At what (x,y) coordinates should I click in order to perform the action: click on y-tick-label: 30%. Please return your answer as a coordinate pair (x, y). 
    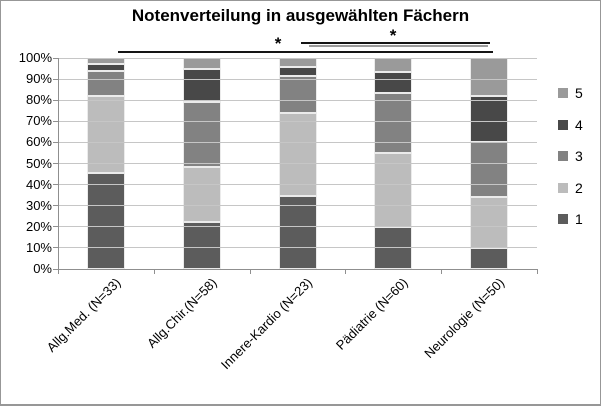
    Looking at the image, I should click on (38, 205).